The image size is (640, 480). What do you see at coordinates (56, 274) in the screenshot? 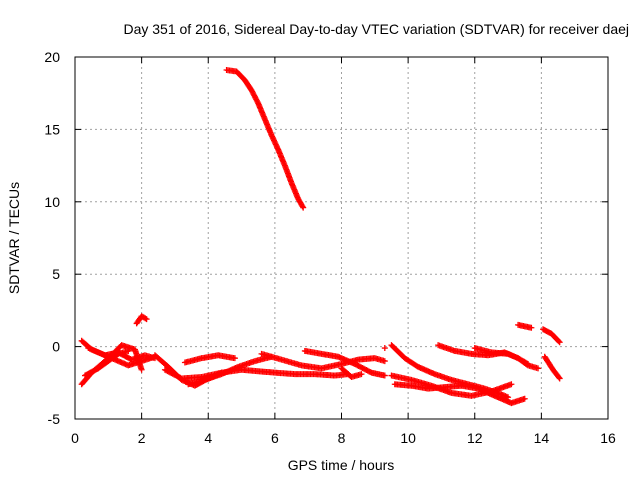
I see `y-tick-label: 5` at bounding box center [56, 274].